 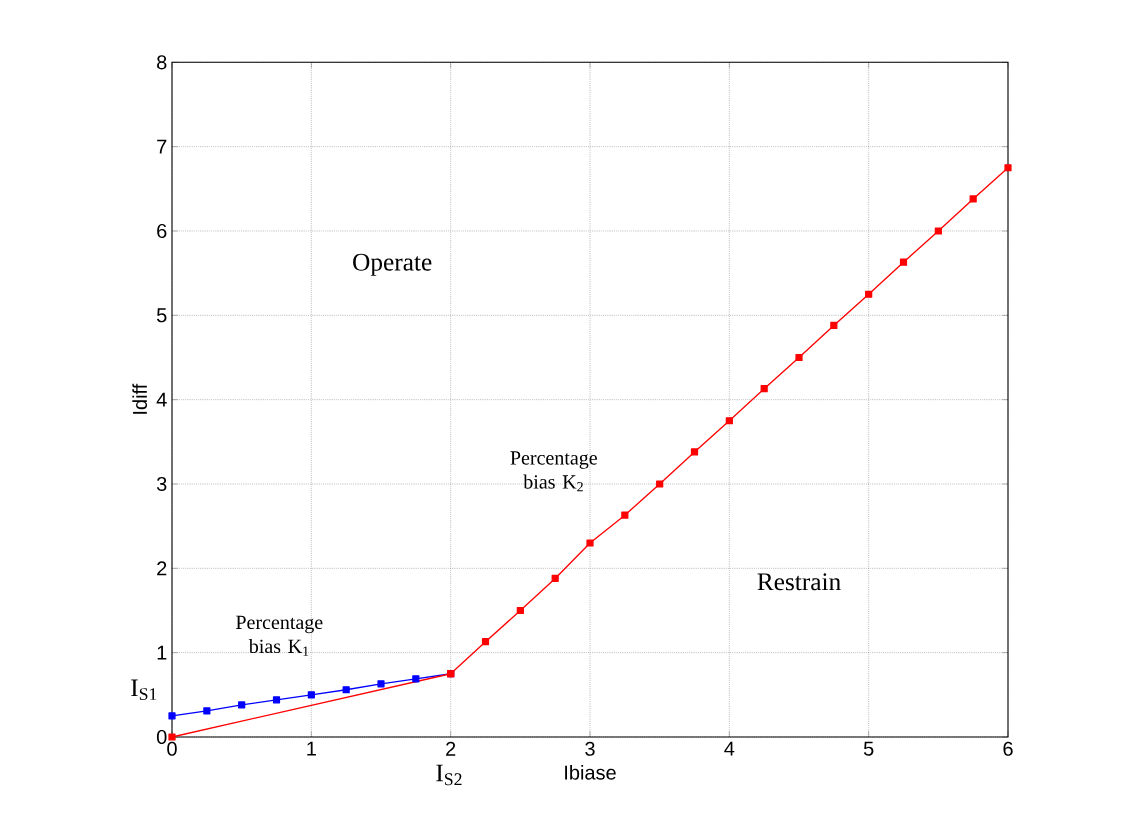 I want to click on x-axis-title: Ibiase, so click(x=590, y=772).